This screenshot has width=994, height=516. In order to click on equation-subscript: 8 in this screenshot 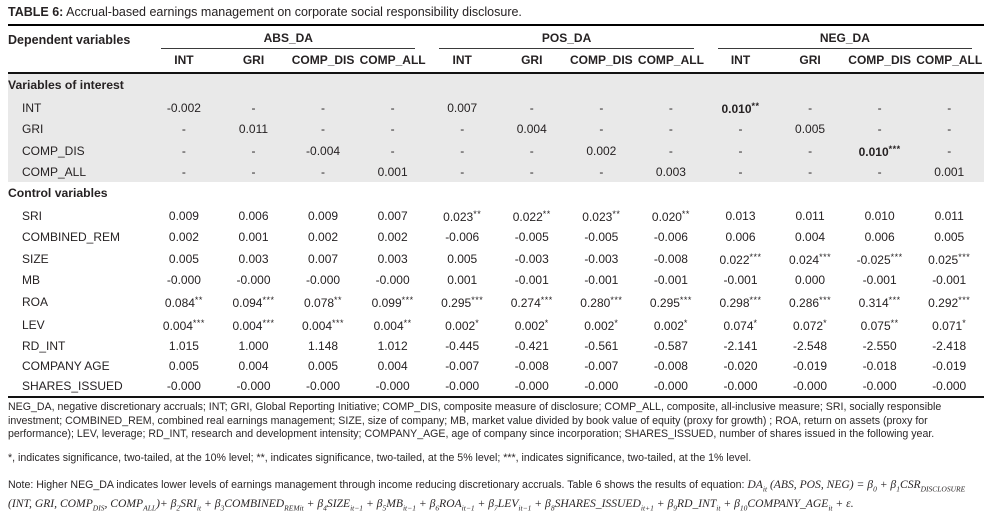, I will do `click(552, 508)`.